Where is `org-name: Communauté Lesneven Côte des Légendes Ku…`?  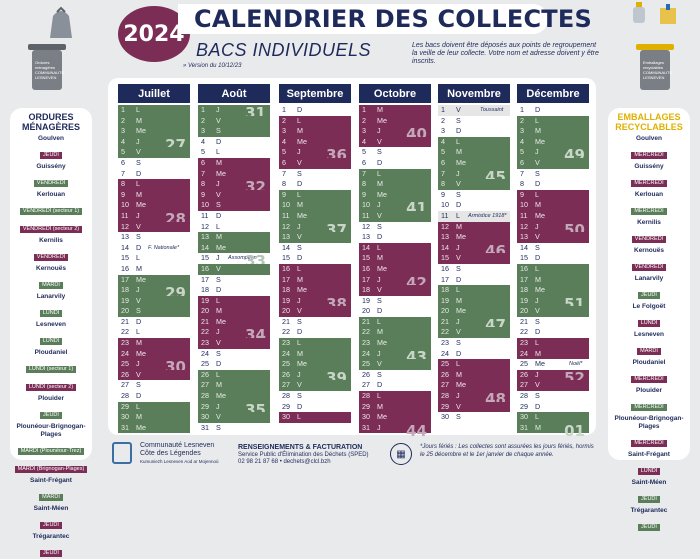 org-name: Communauté Lesneven Côte des Légendes Ku… is located at coordinates (179, 454).